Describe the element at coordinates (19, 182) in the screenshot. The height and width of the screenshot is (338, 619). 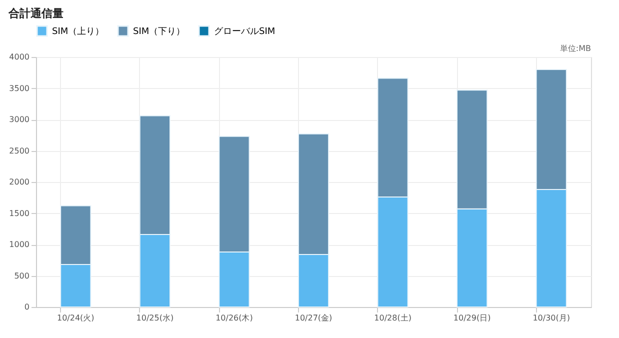
I see `y-tick-label: 2000` at that location.